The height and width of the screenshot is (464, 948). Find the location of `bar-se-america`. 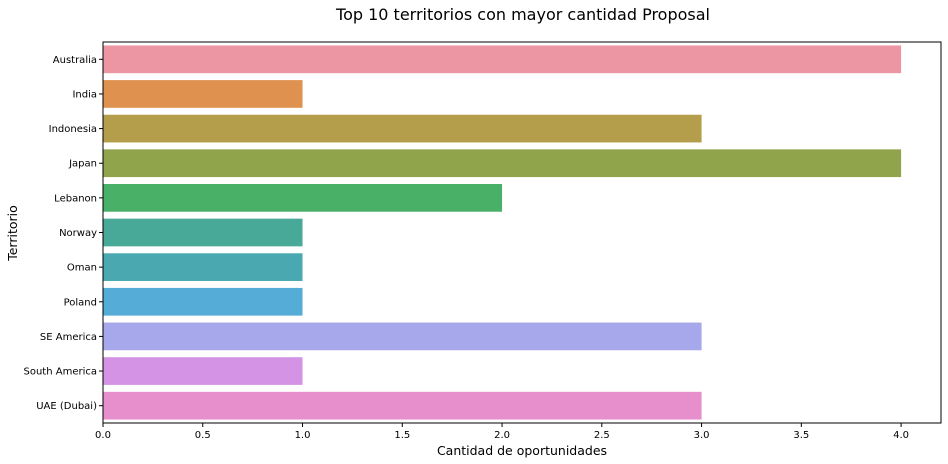

bar-se-america is located at coordinates (402, 336).